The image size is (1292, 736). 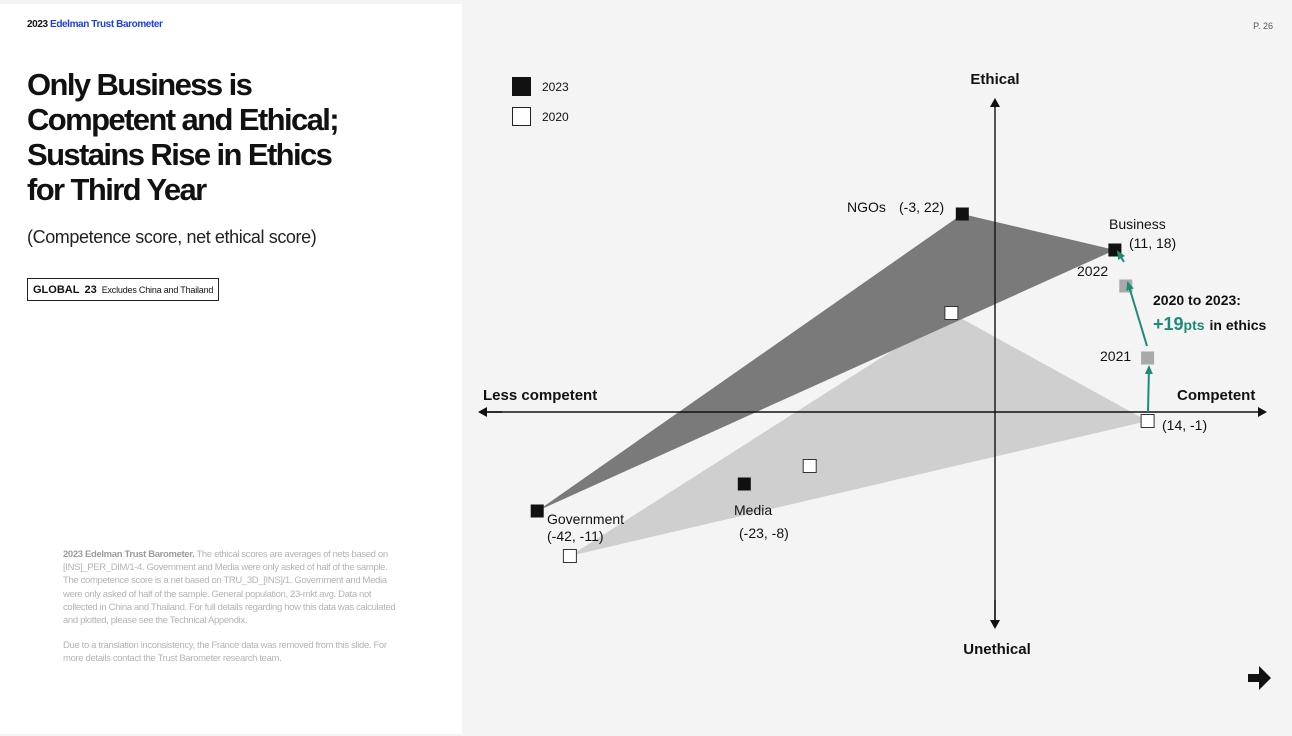 What do you see at coordinates (172, 237) in the screenshot?
I see `page-subtitle: (Competence score, net ethical score)` at bounding box center [172, 237].